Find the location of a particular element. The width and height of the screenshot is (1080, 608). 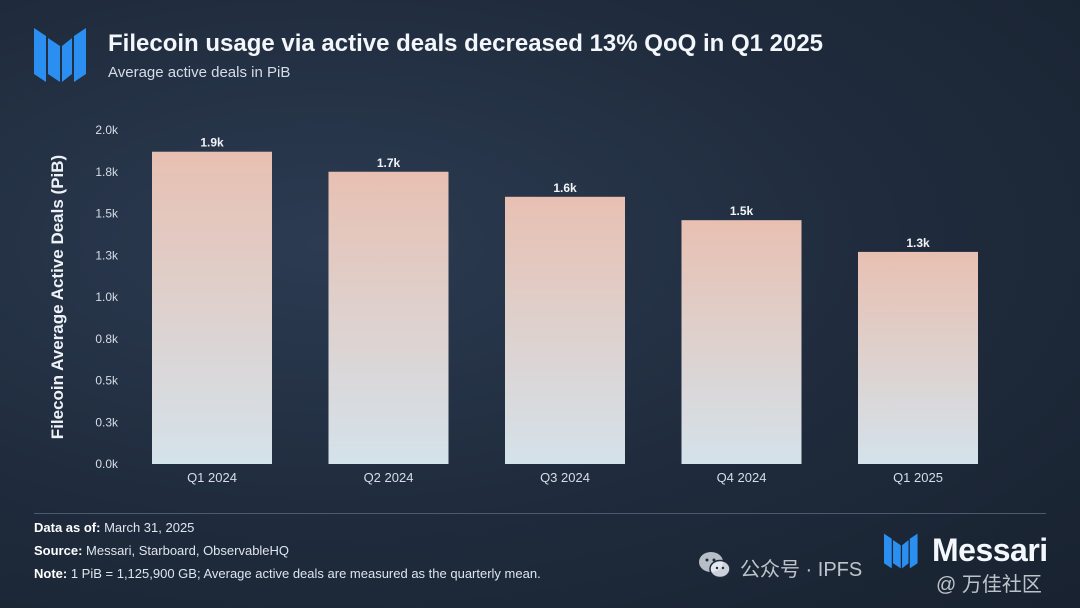

y-tick-label: 0.0k is located at coordinates (107, 464).